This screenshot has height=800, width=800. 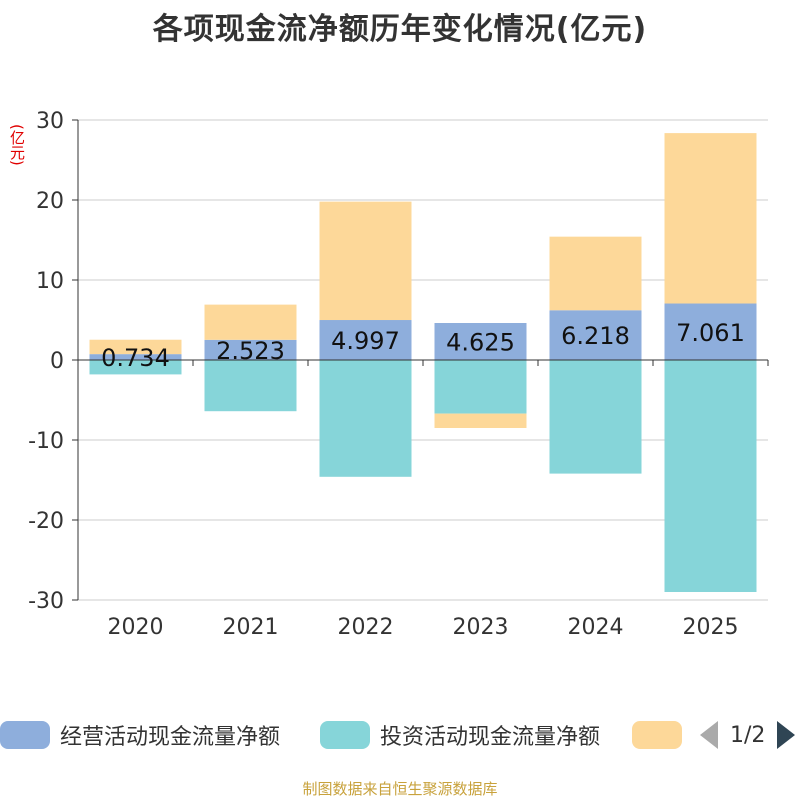 What do you see at coordinates (136, 627) in the screenshot?
I see `x-tick-label-2020: 2020` at bounding box center [136, 627].